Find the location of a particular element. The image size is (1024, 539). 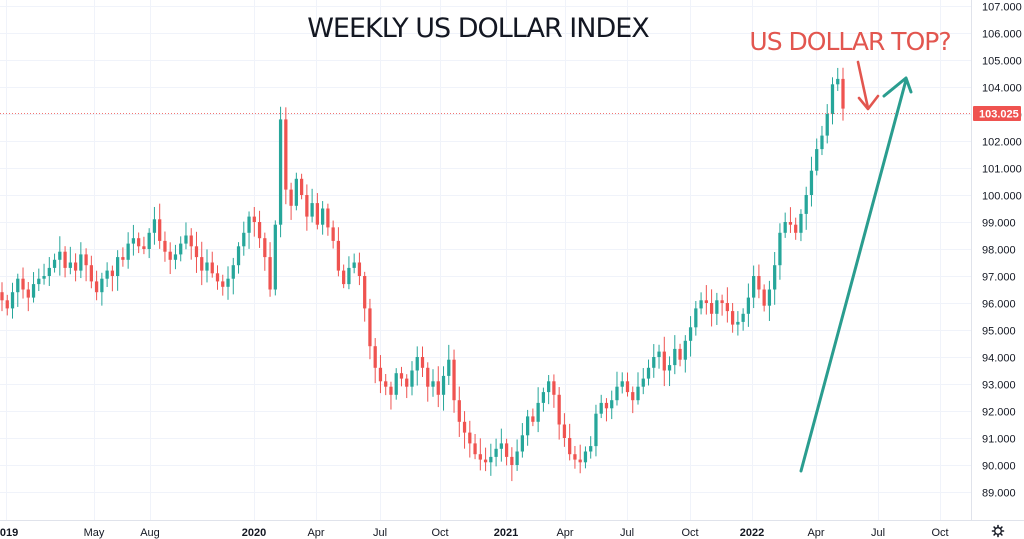

time-tick-label: Jul is located at coordinates (878, 533).